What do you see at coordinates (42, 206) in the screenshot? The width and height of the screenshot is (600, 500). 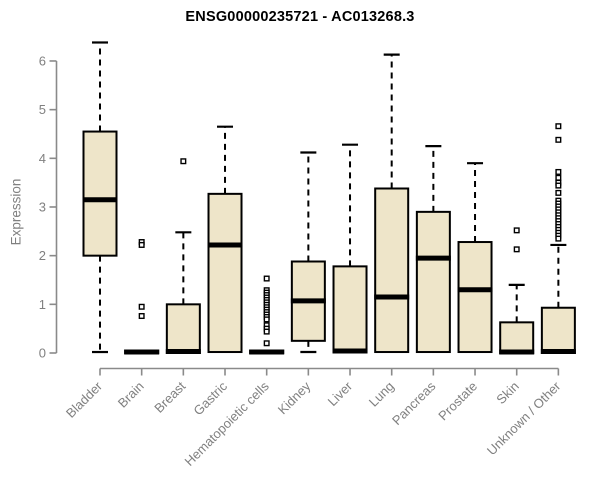 I see `y-tick-label: 3` at bounding box center [42, 206].